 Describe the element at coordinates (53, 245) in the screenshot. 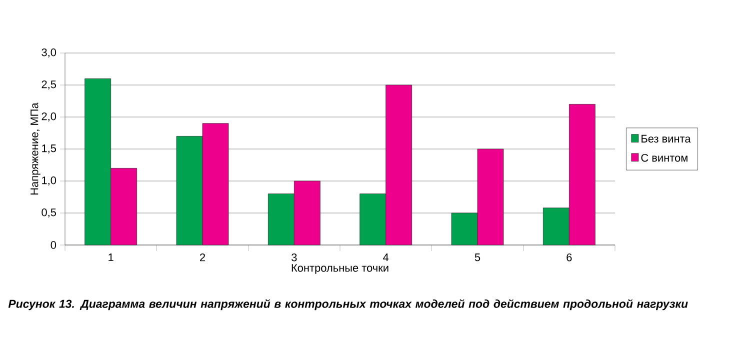

I see `y-tick-label: 0` at that location.